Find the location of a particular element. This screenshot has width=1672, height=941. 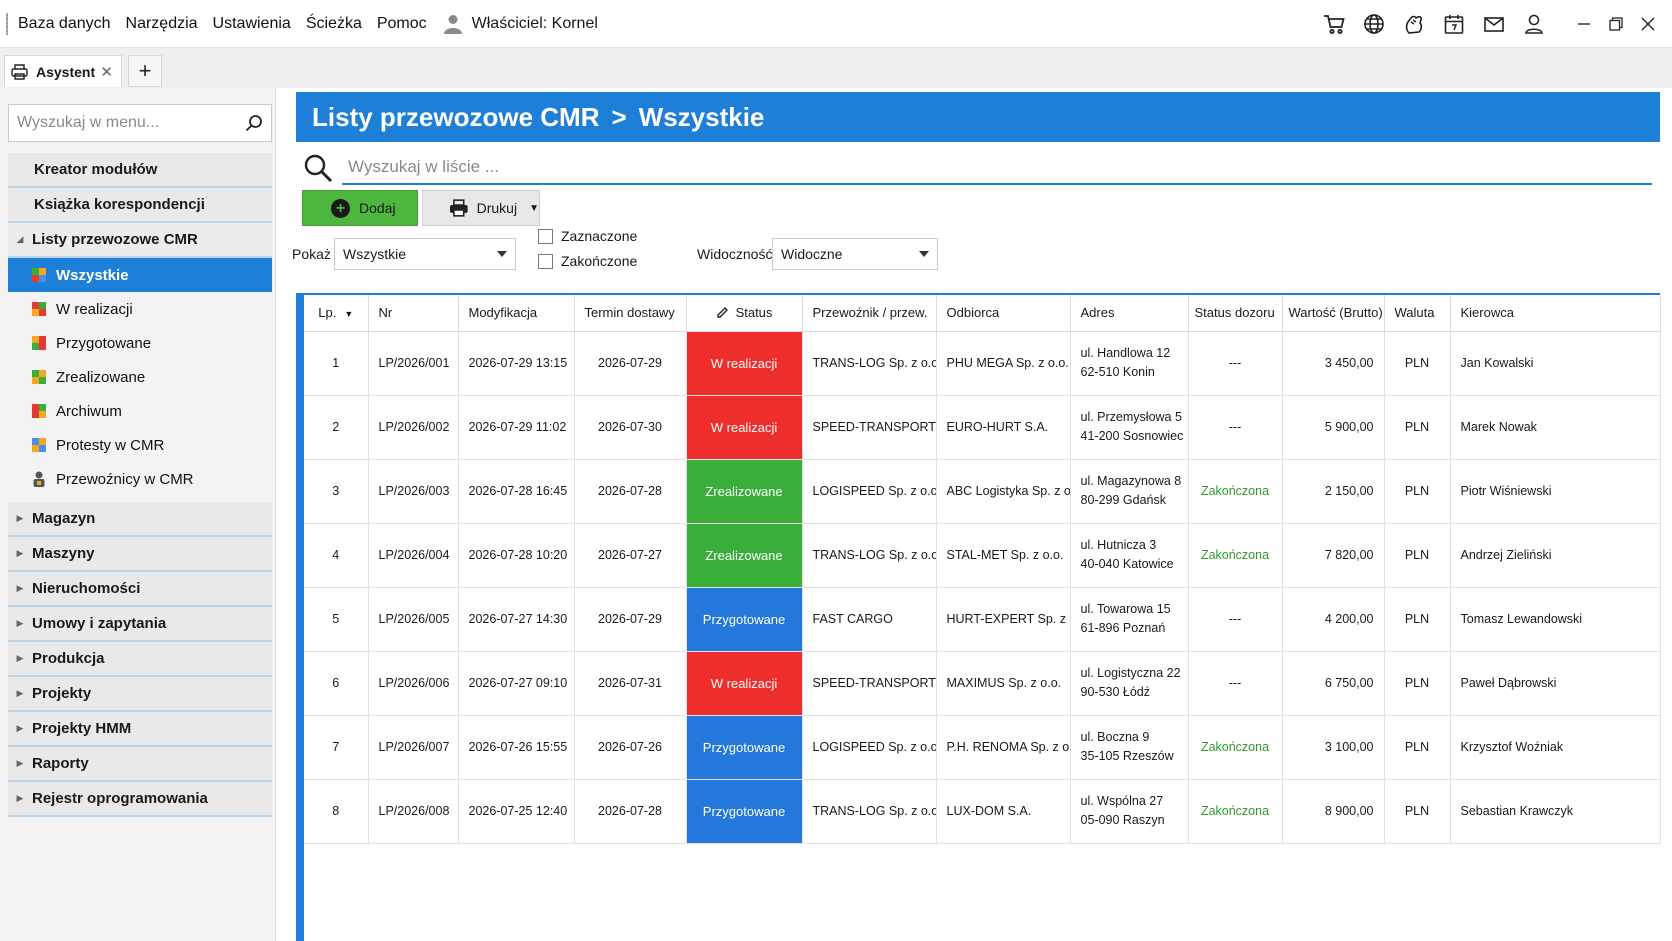

column-header-address: Adres is located at coordinates (1129, 313).